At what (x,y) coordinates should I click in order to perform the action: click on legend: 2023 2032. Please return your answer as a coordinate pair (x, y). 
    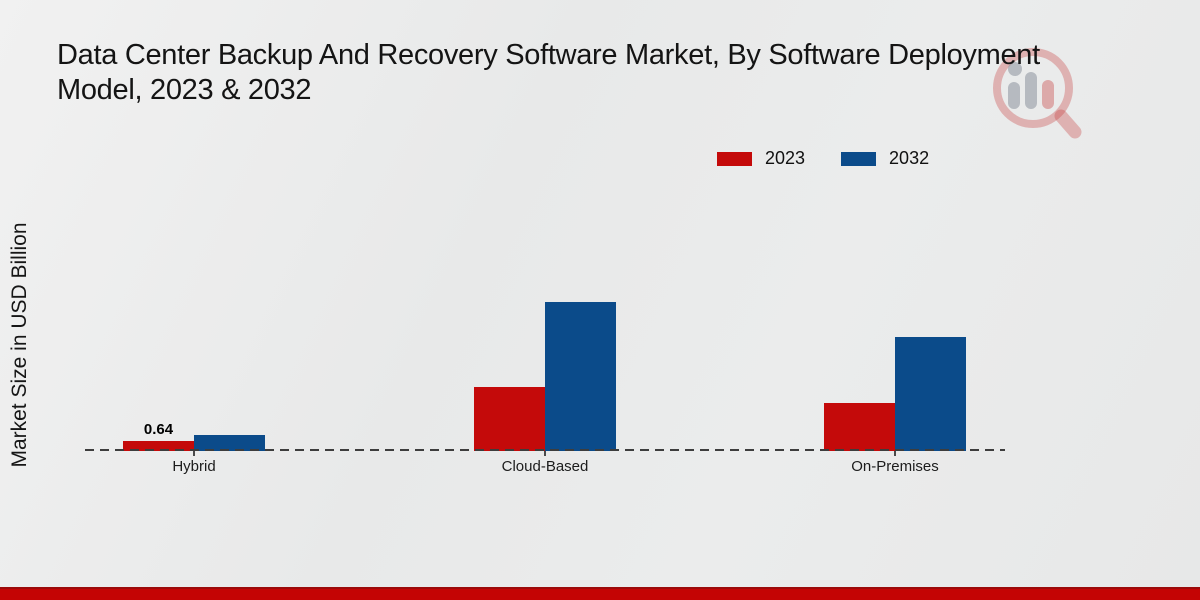
    Looking at the image, I should click on (823, 158).